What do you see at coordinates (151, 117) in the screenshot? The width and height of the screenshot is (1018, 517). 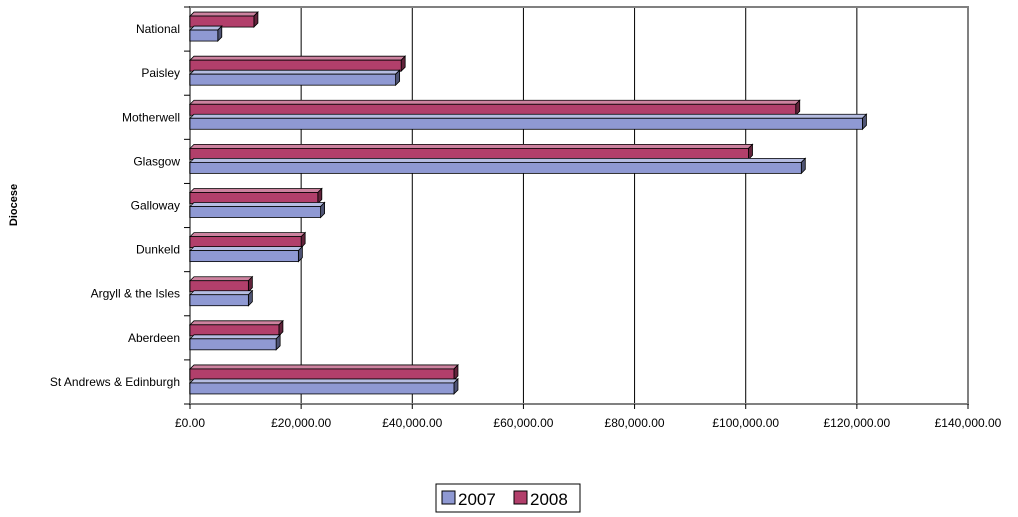 I see `category-label: Motherwell` at bounding box center [151, 117].